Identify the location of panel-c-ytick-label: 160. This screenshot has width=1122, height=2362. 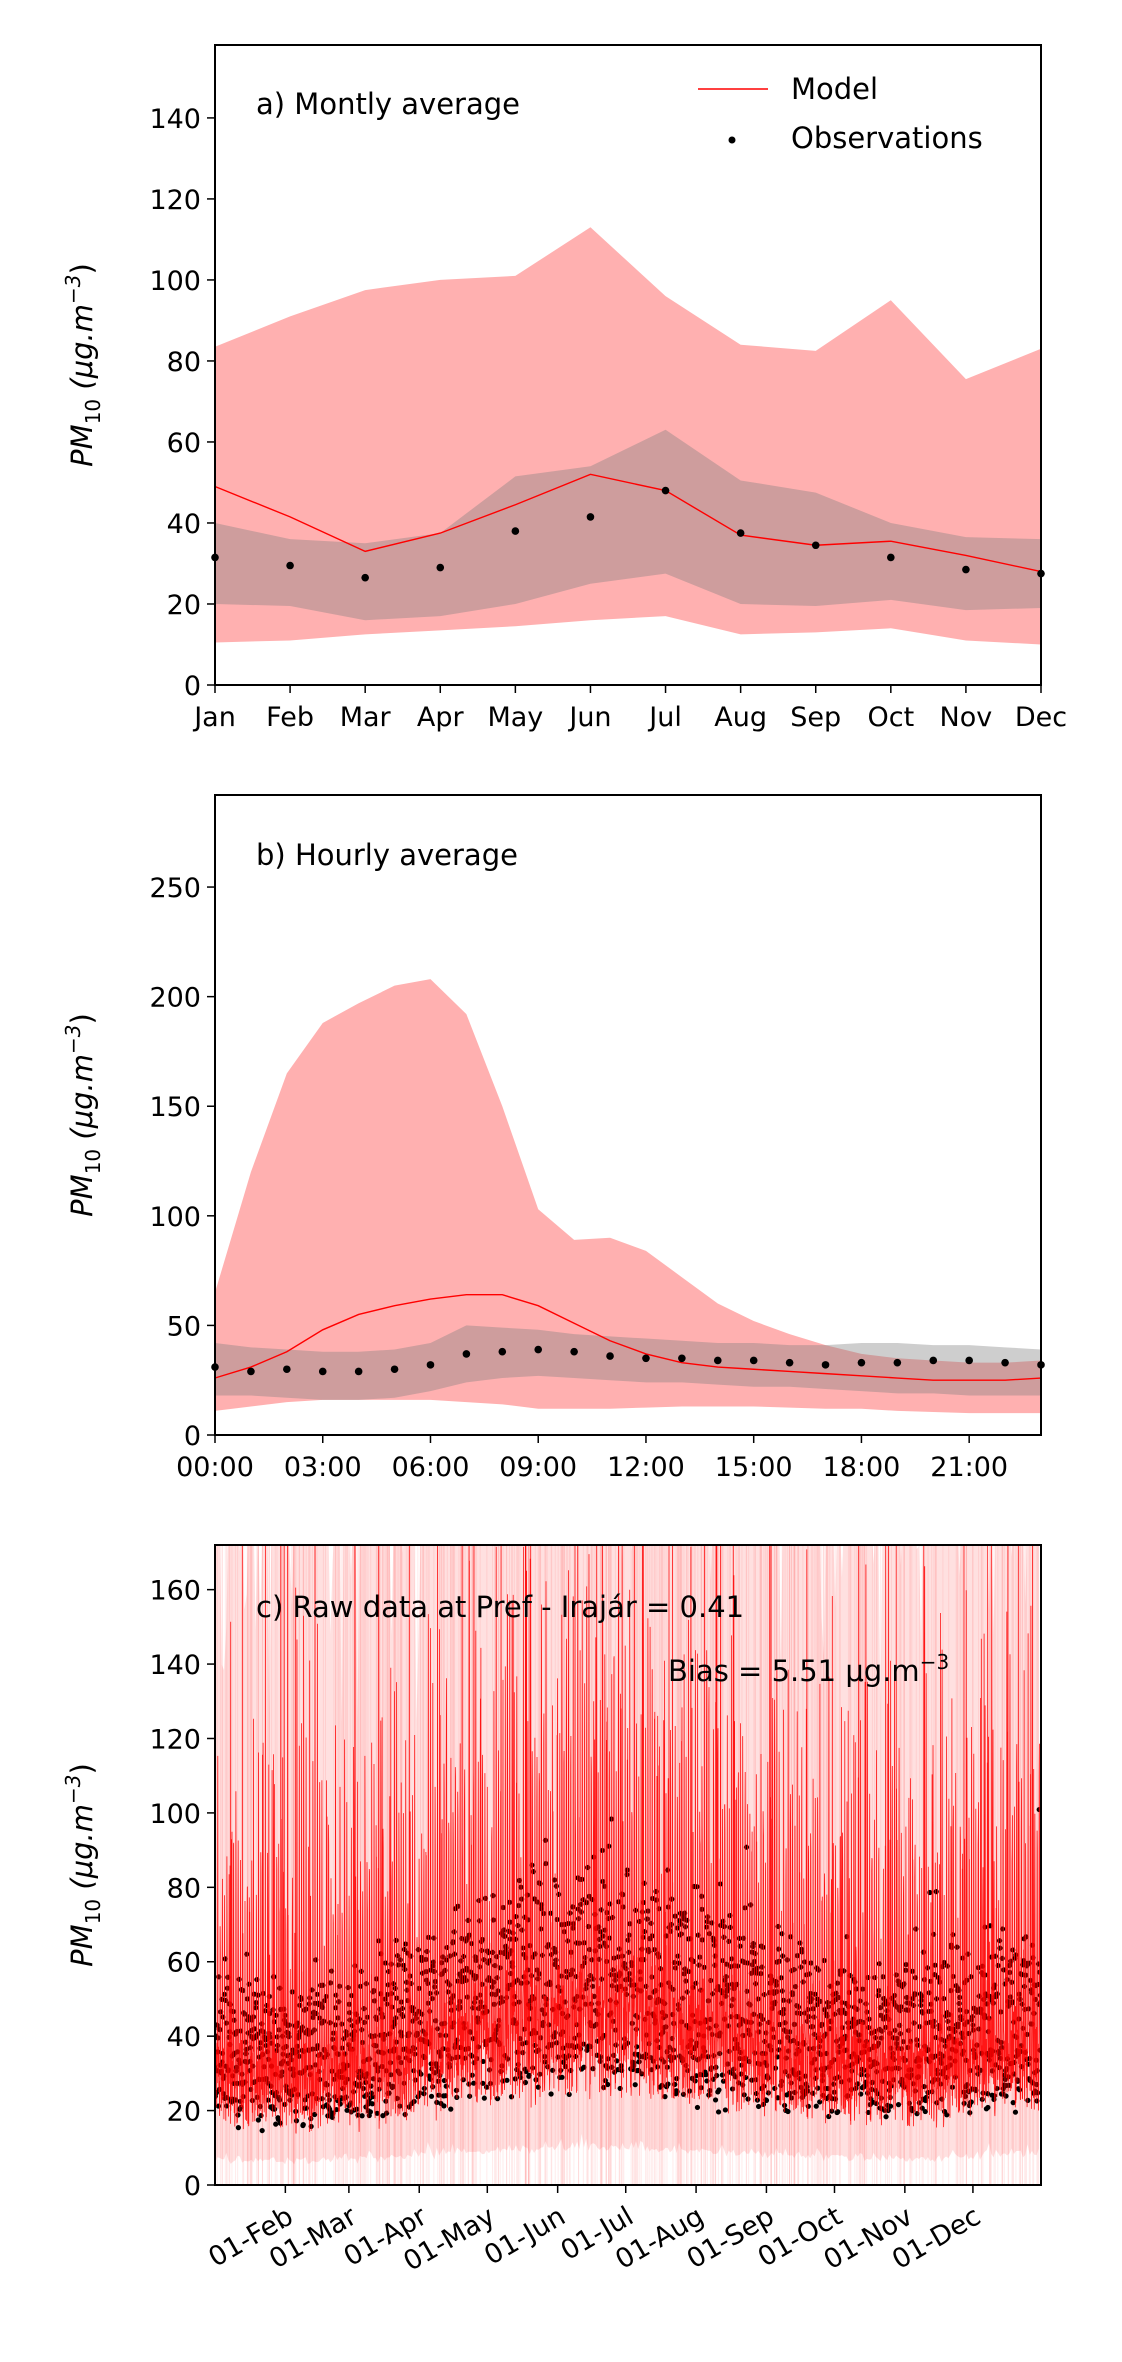
(175, 1591).